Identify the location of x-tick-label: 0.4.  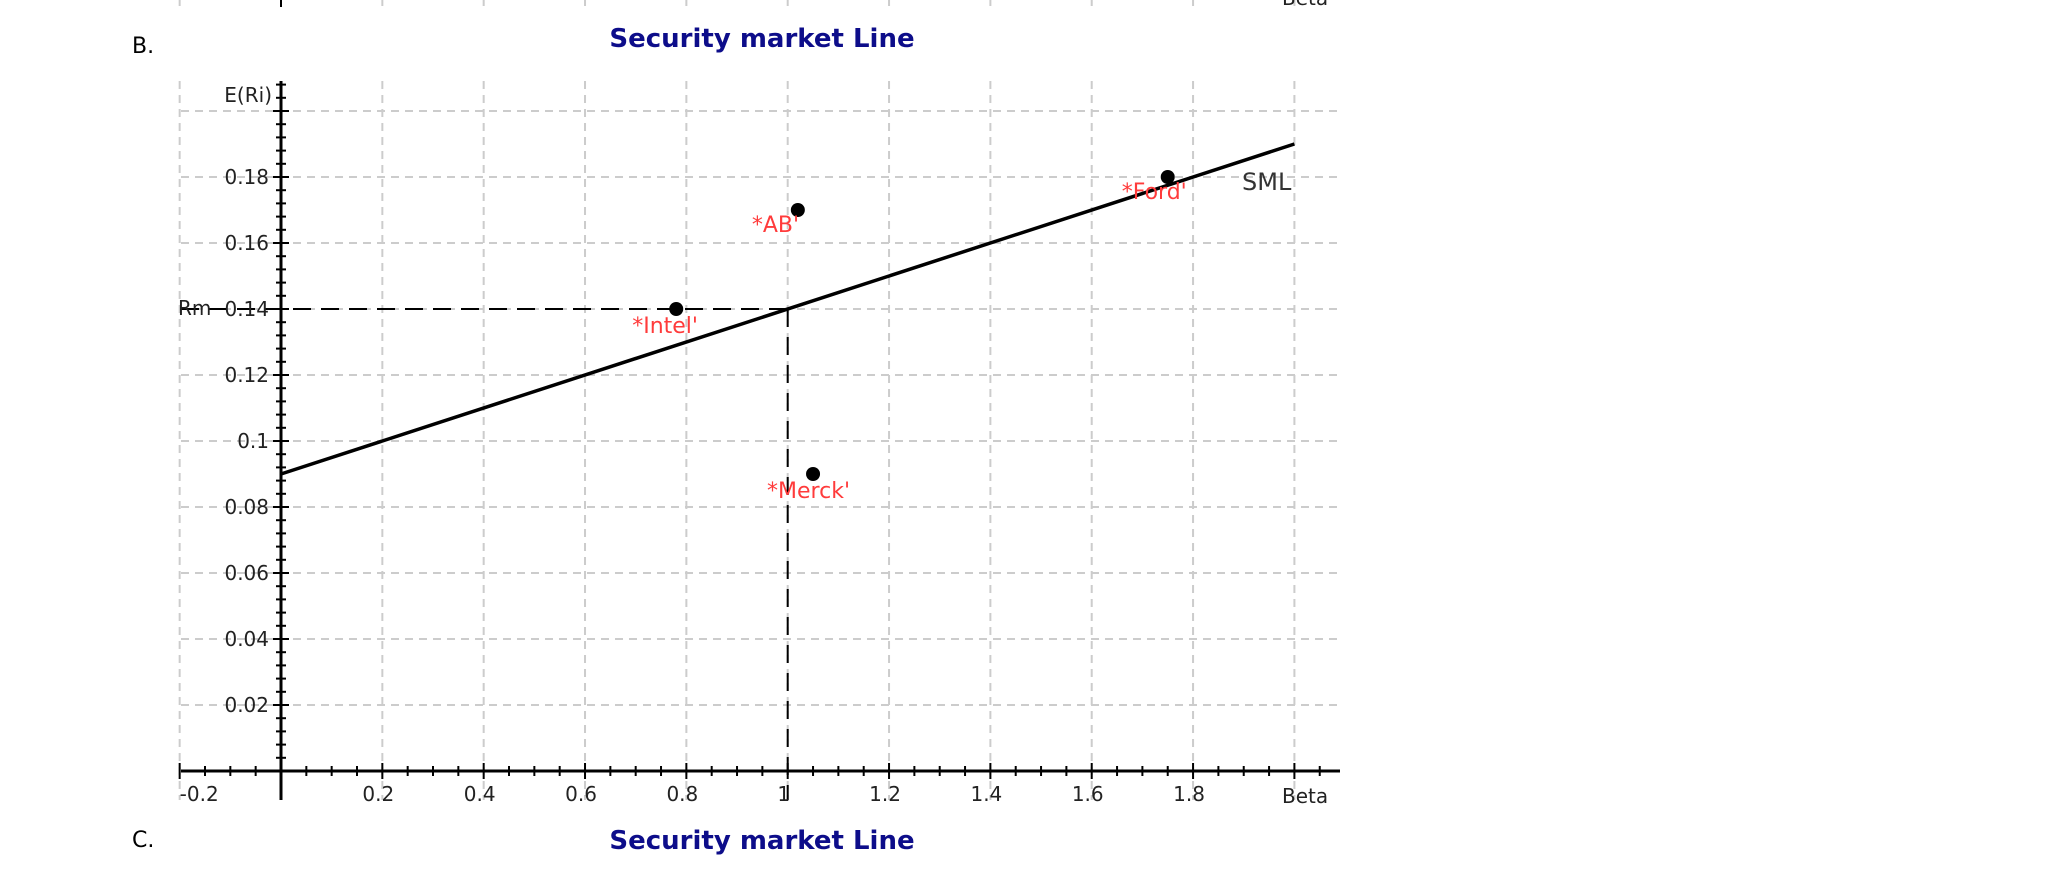
(480, 794).